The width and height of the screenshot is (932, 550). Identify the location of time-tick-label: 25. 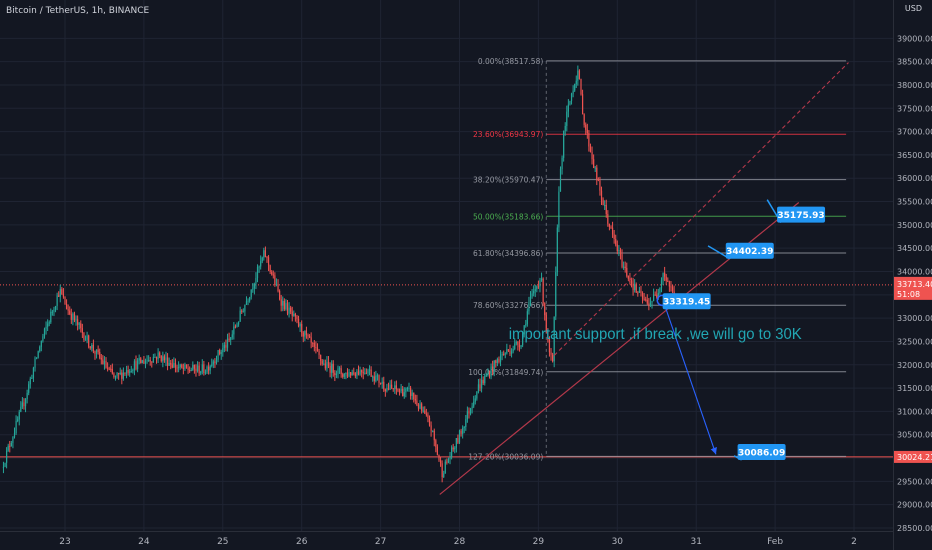
(222, 542).